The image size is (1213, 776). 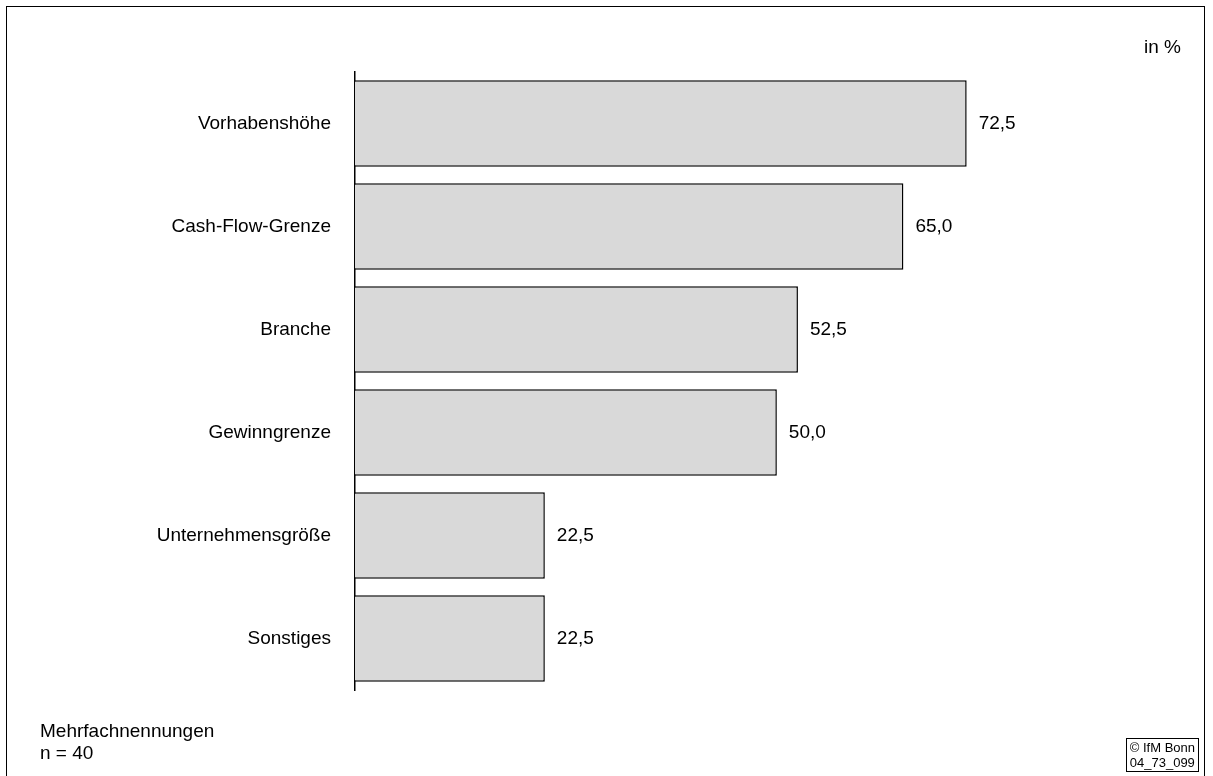 I want to click on y-tick-label: Gewinngrenze, so click(x=269, y=431).